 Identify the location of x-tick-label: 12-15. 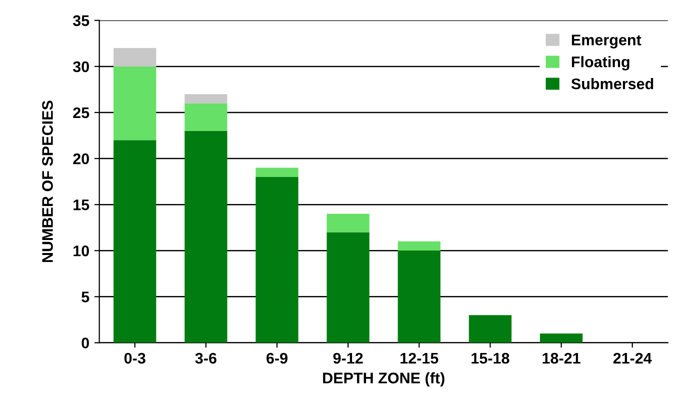
(419, 358).